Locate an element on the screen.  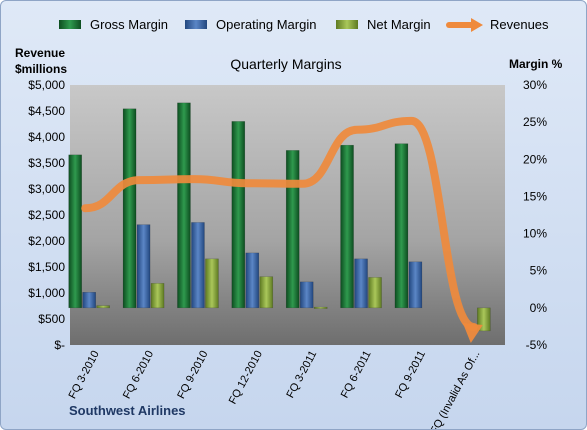
left-tick-label: $- is located at coordinates (59, 345).